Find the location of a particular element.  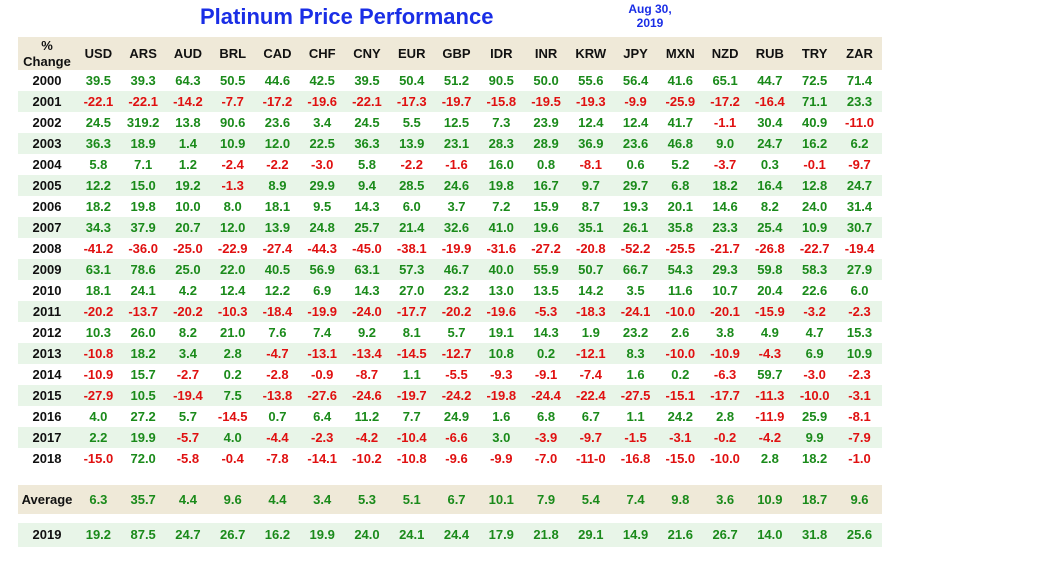

cell-idr: 19.8 is located at coordinates (501, 185).